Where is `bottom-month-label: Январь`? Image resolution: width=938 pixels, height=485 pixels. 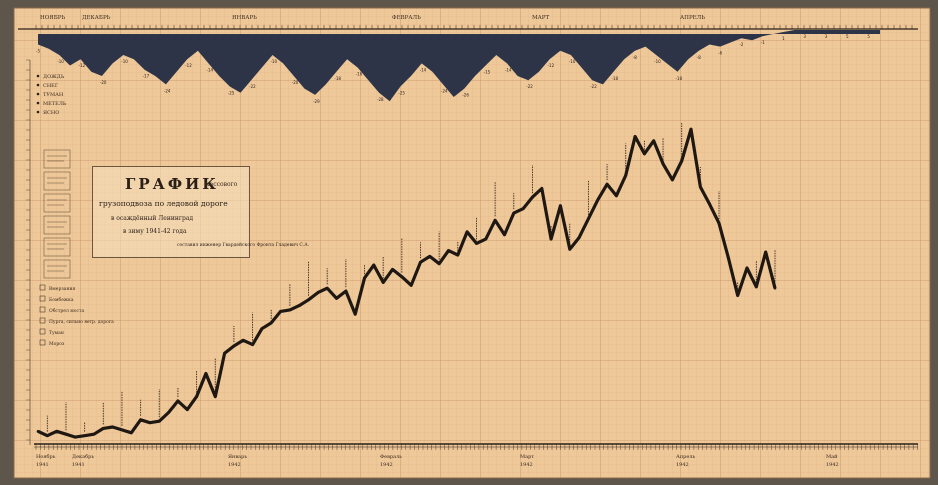 bottom-month-label: Январь is located at coordinates (237, 457).